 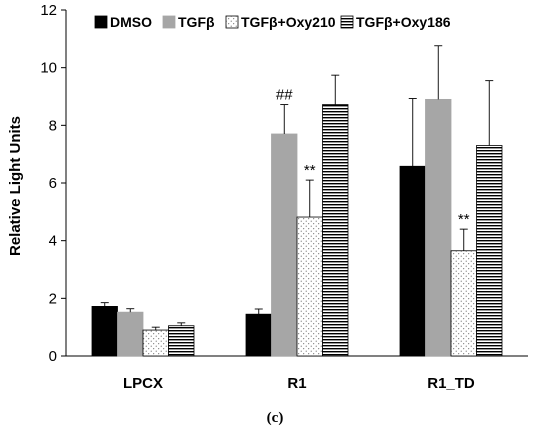 I want to click on legend: DMSO TGFβ TGFβ+Oxy210 TGFβ+Oxy186, so click(x=272, y=22).